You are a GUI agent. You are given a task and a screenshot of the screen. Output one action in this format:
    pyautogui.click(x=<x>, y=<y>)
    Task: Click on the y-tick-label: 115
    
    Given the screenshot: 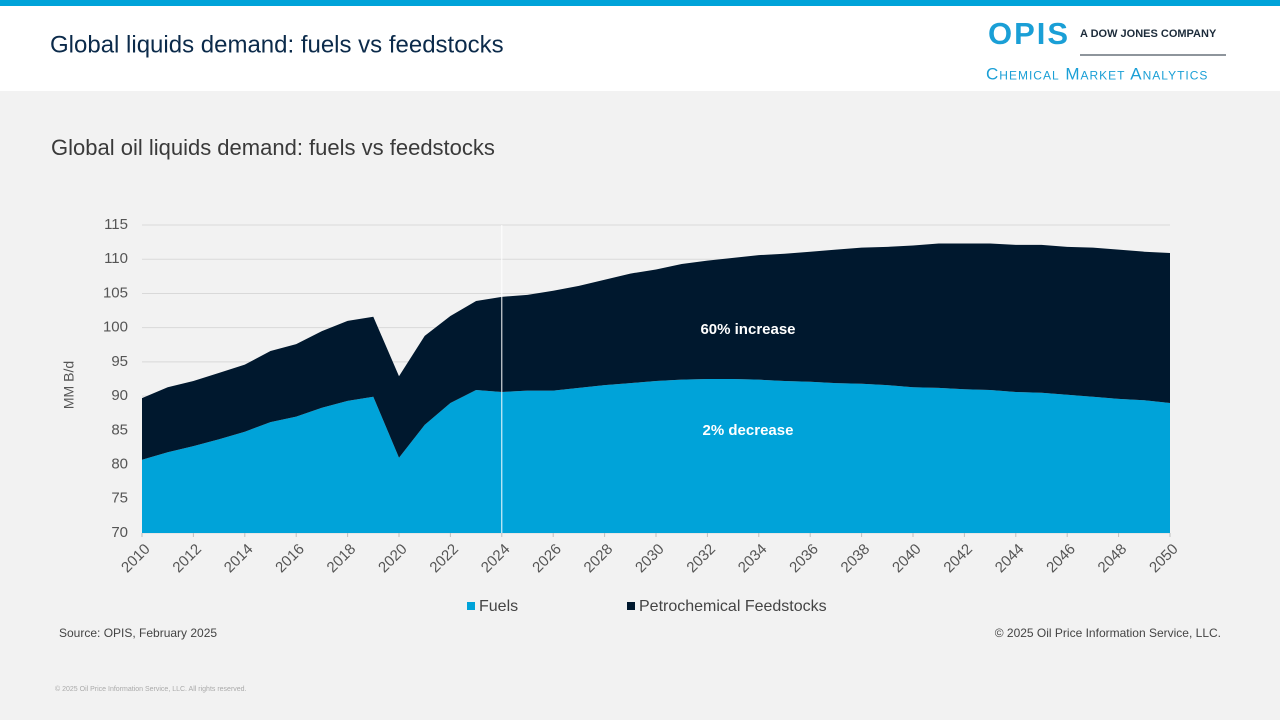 What is the action you would take?
    pyautogui.click(x=116, y=224)
    